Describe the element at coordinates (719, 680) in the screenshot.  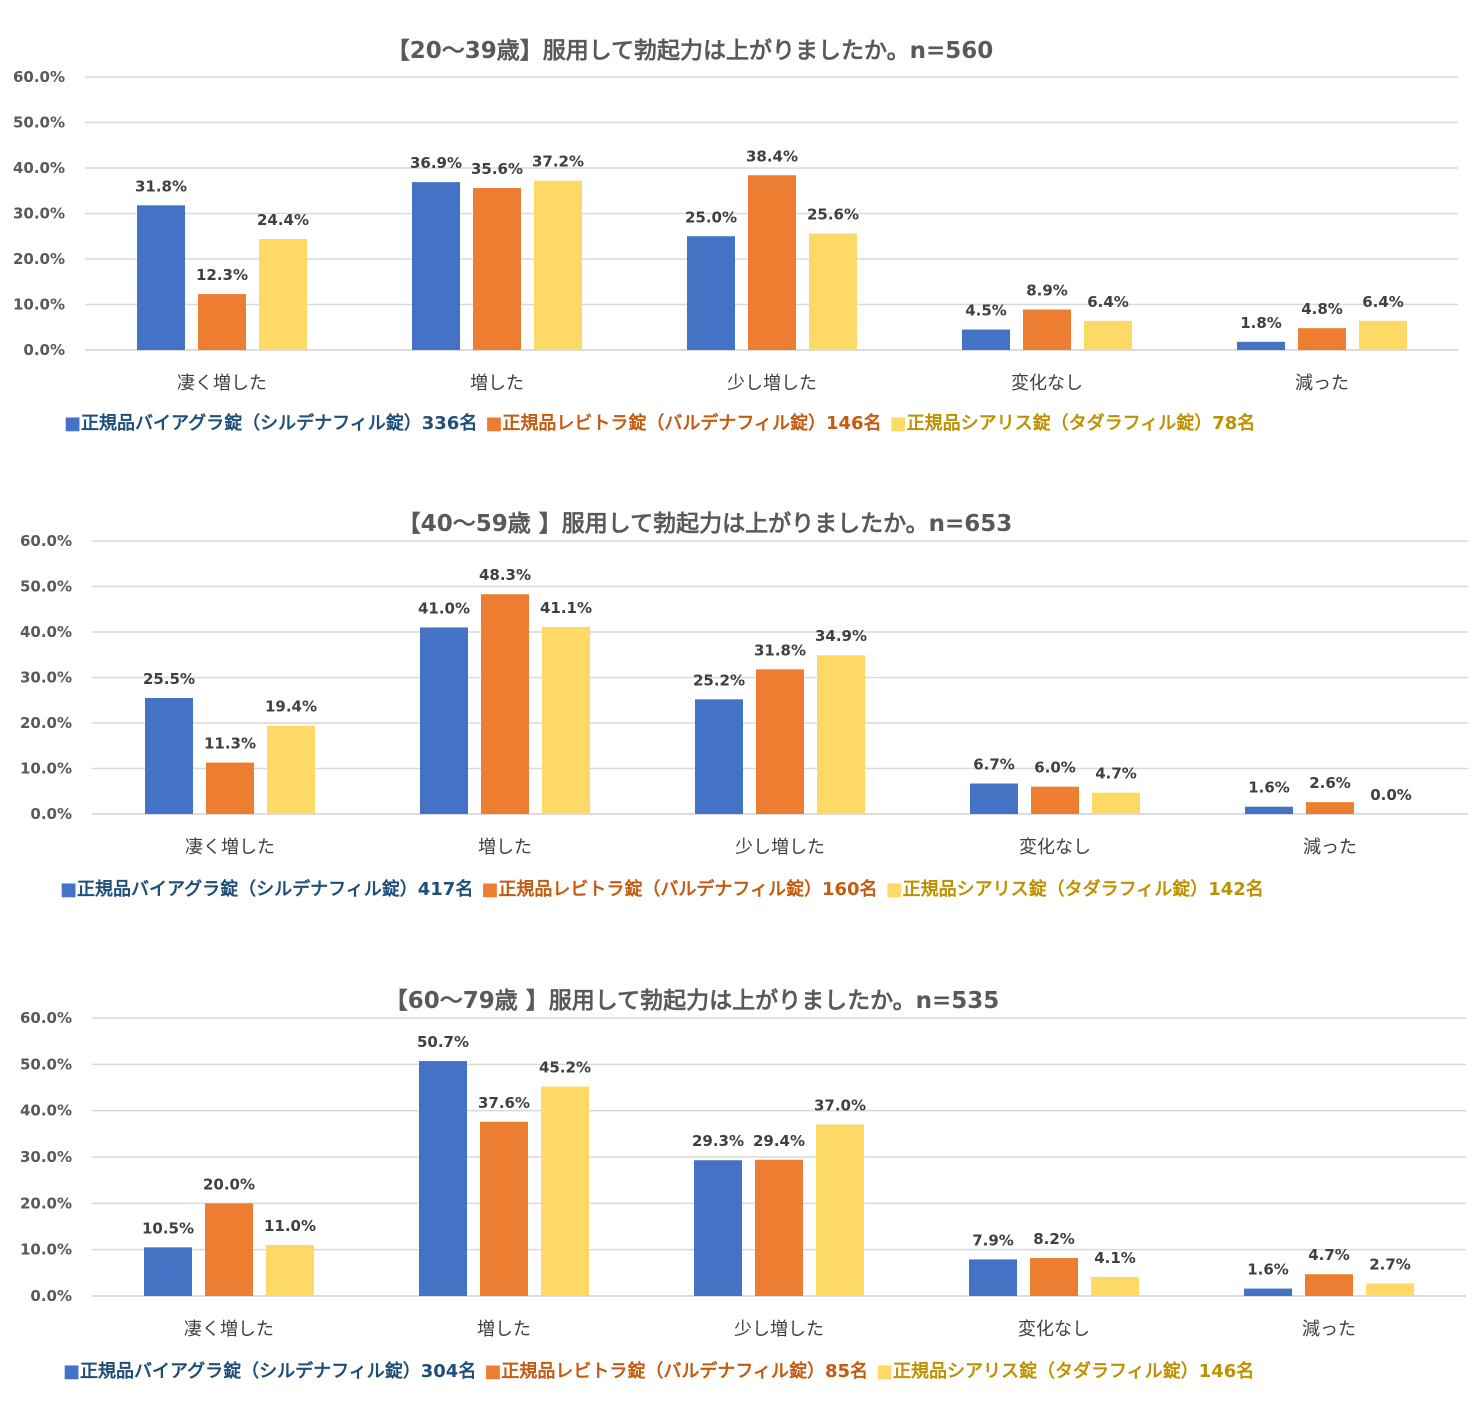
I see `data-label: 25.2%` at that location.